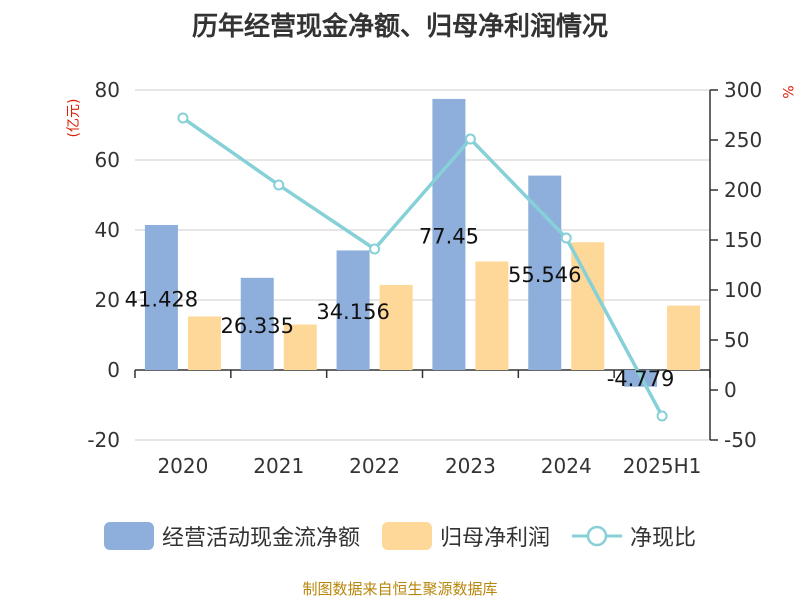  What do you see at coordinates (743, 240) in the screenshot?
I see `right-tick-label: 150` at bounding box center [743, 240].